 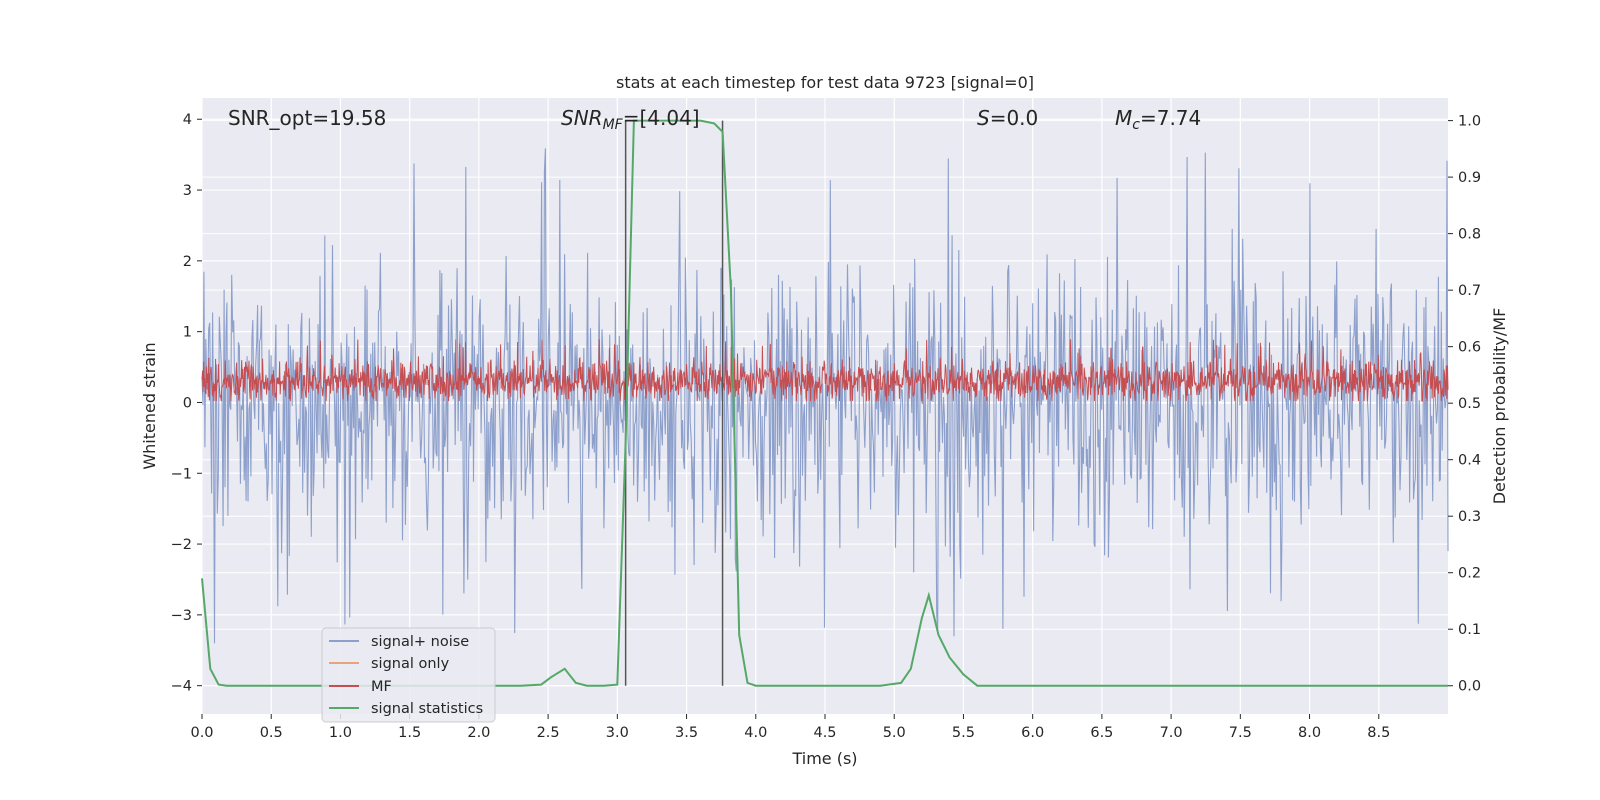 I want to click on y-right-tick-label: 0.1, so click(x=1469, y=630).